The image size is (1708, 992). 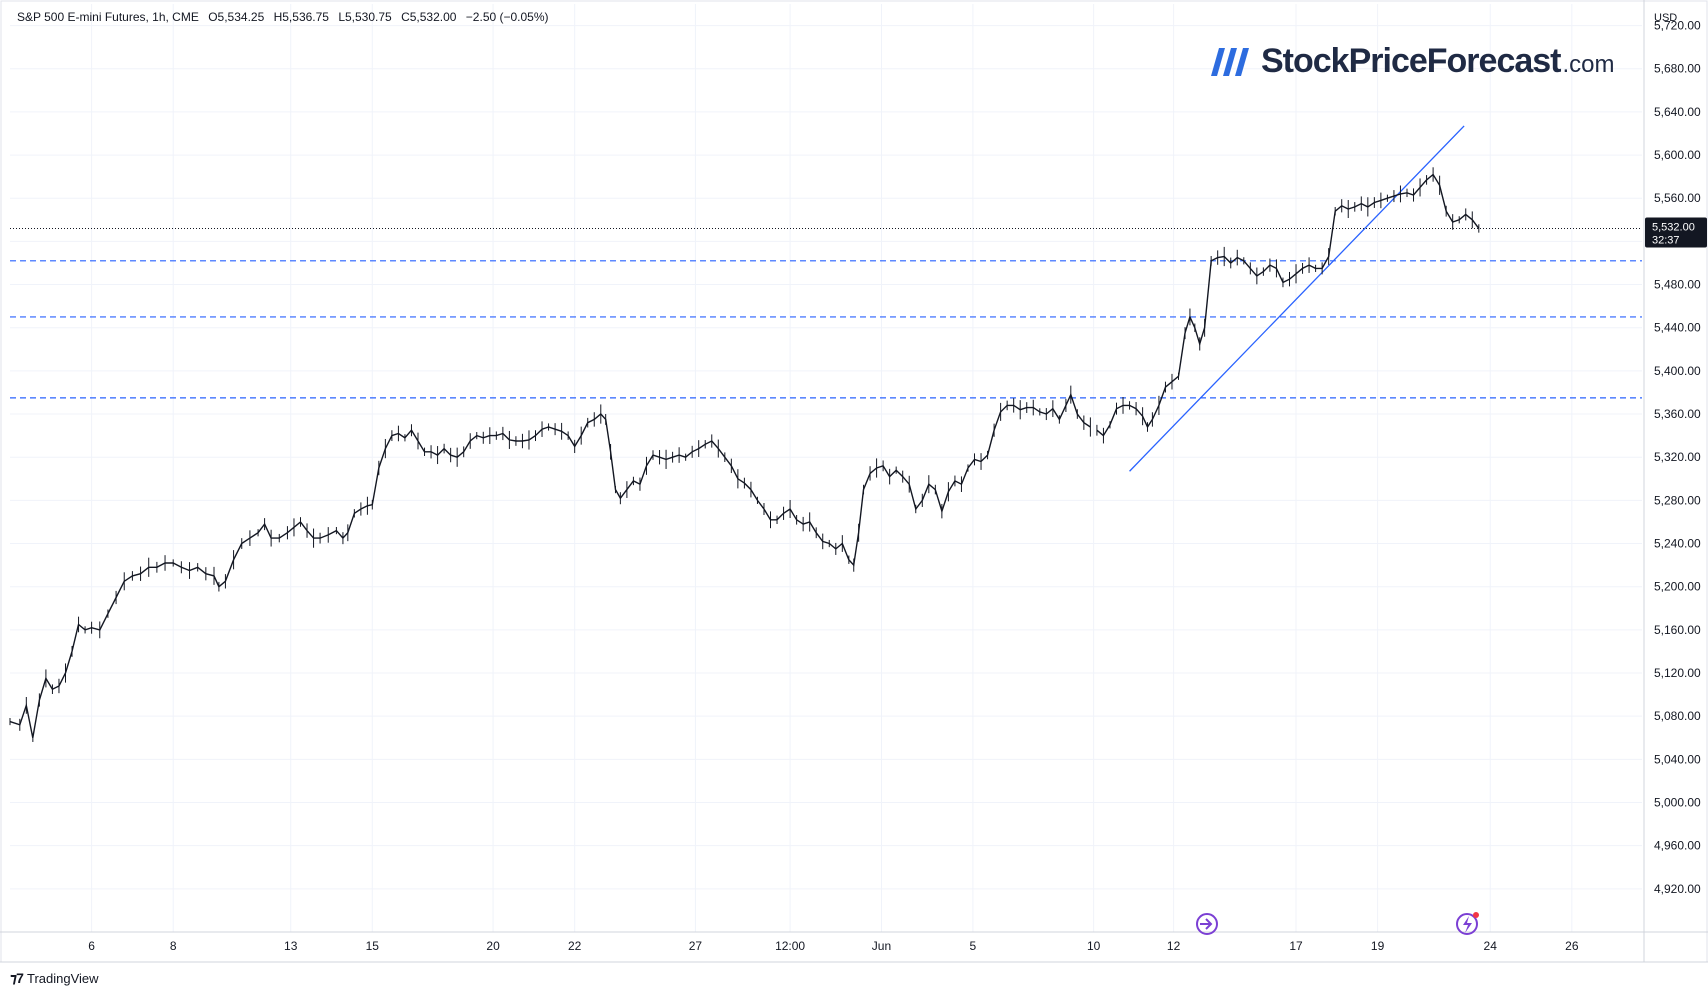 What do you see at coordinates (1677, 285) in the screenshot?
I see `price-tick-label: 5,480.00` at bounding box center [1677, 285].